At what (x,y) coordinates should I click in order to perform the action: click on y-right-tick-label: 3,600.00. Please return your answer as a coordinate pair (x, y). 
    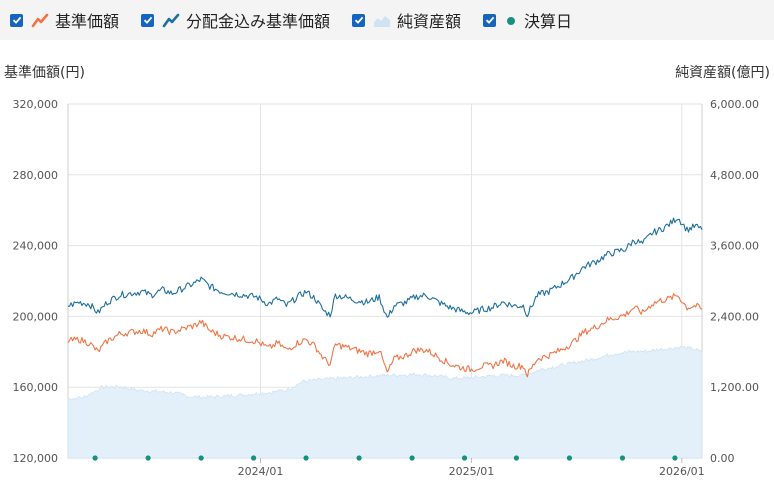
    Looking at the image, I should click on (734, 246).